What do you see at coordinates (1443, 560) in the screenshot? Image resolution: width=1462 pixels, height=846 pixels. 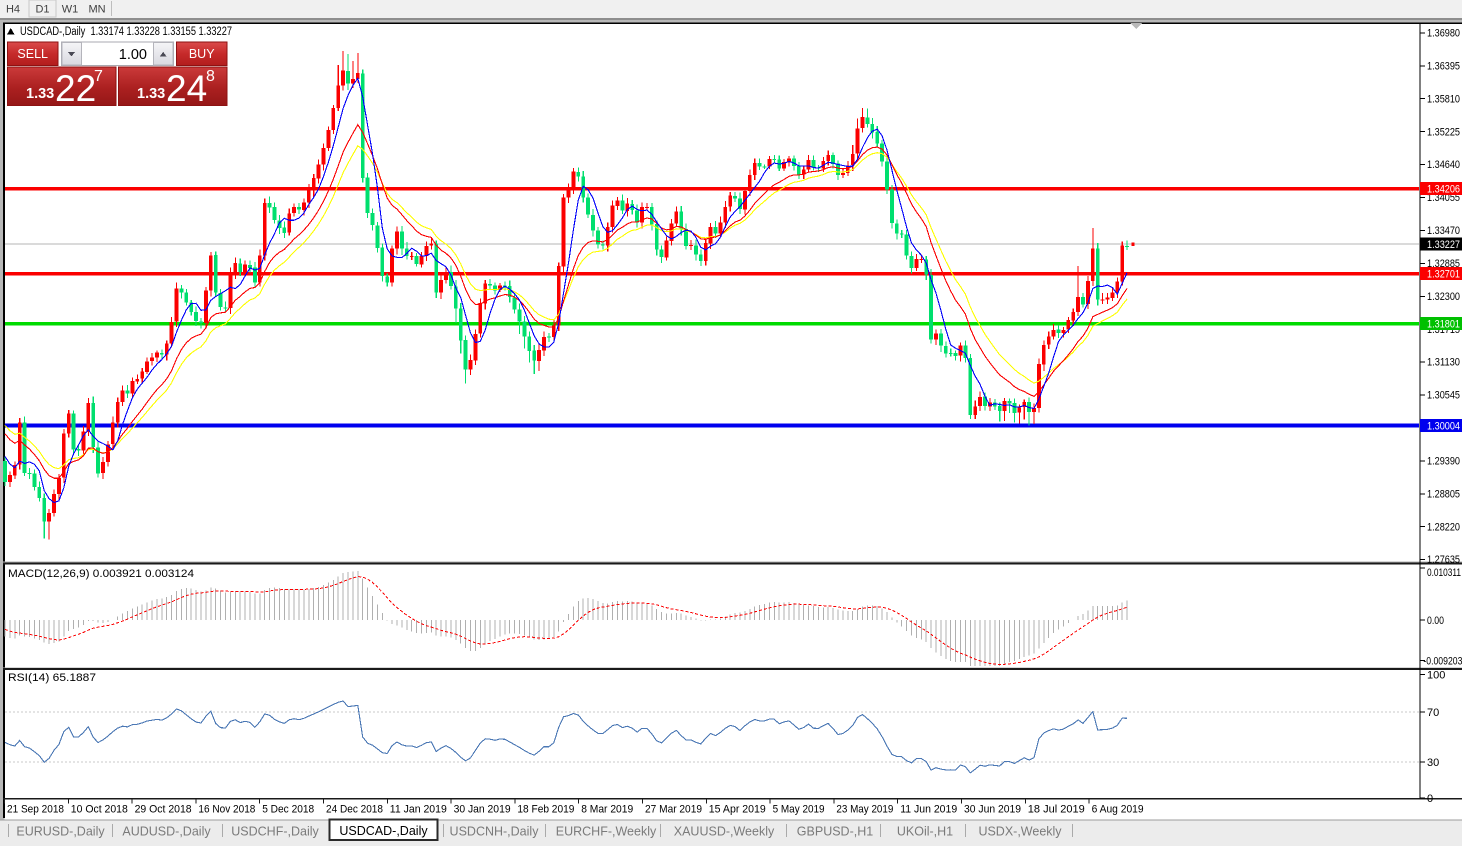 I see `svg-text: 1.27635` at bounding box center [1443, 560].